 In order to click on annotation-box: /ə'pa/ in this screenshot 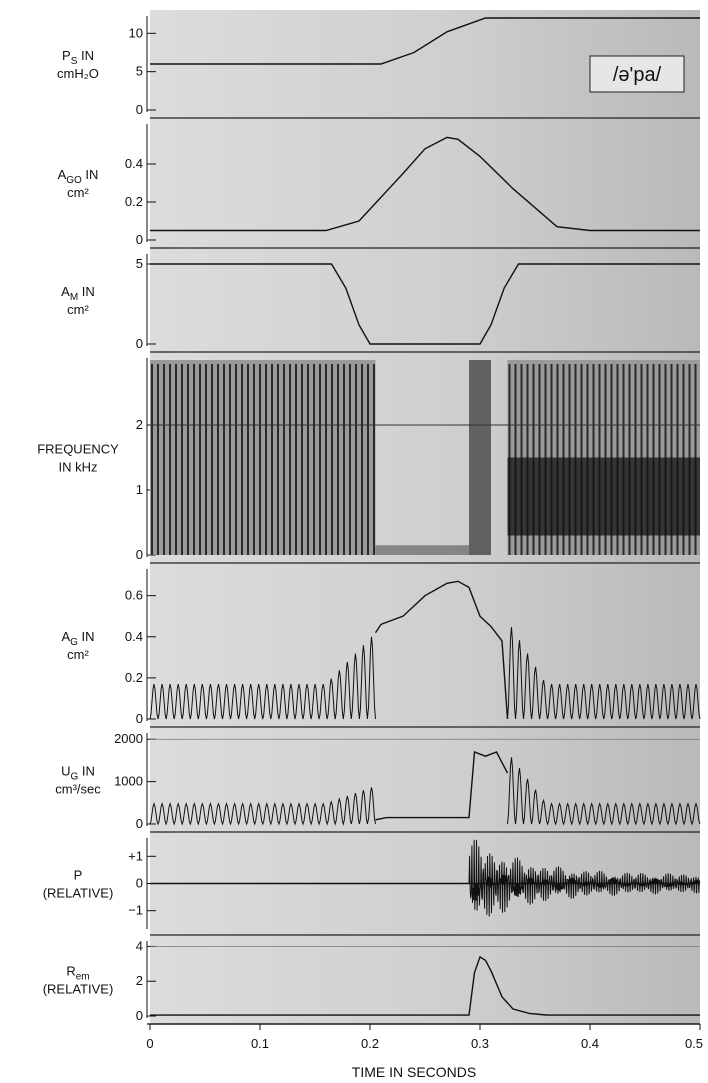, I will do `click(637, 74)`.